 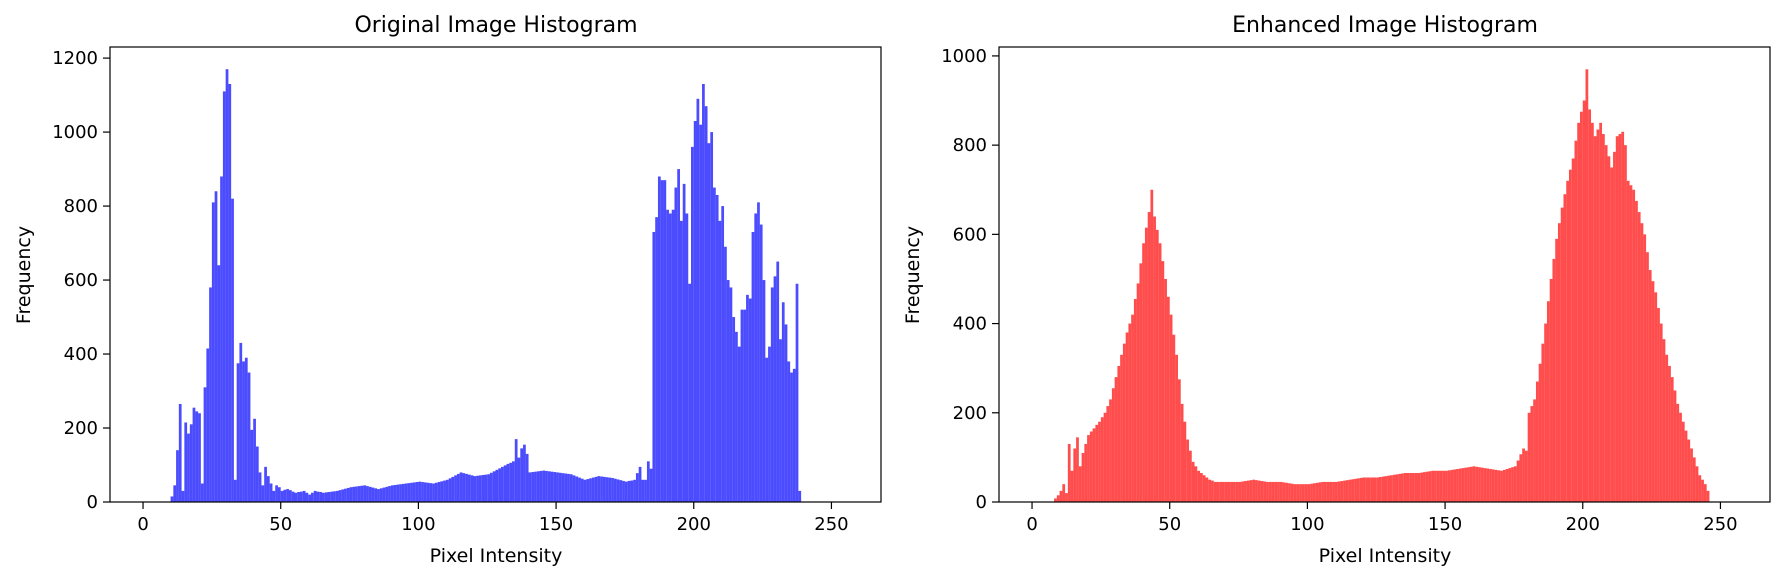 I want to click on y-tick-label: 0, so click(x=92, y=502).